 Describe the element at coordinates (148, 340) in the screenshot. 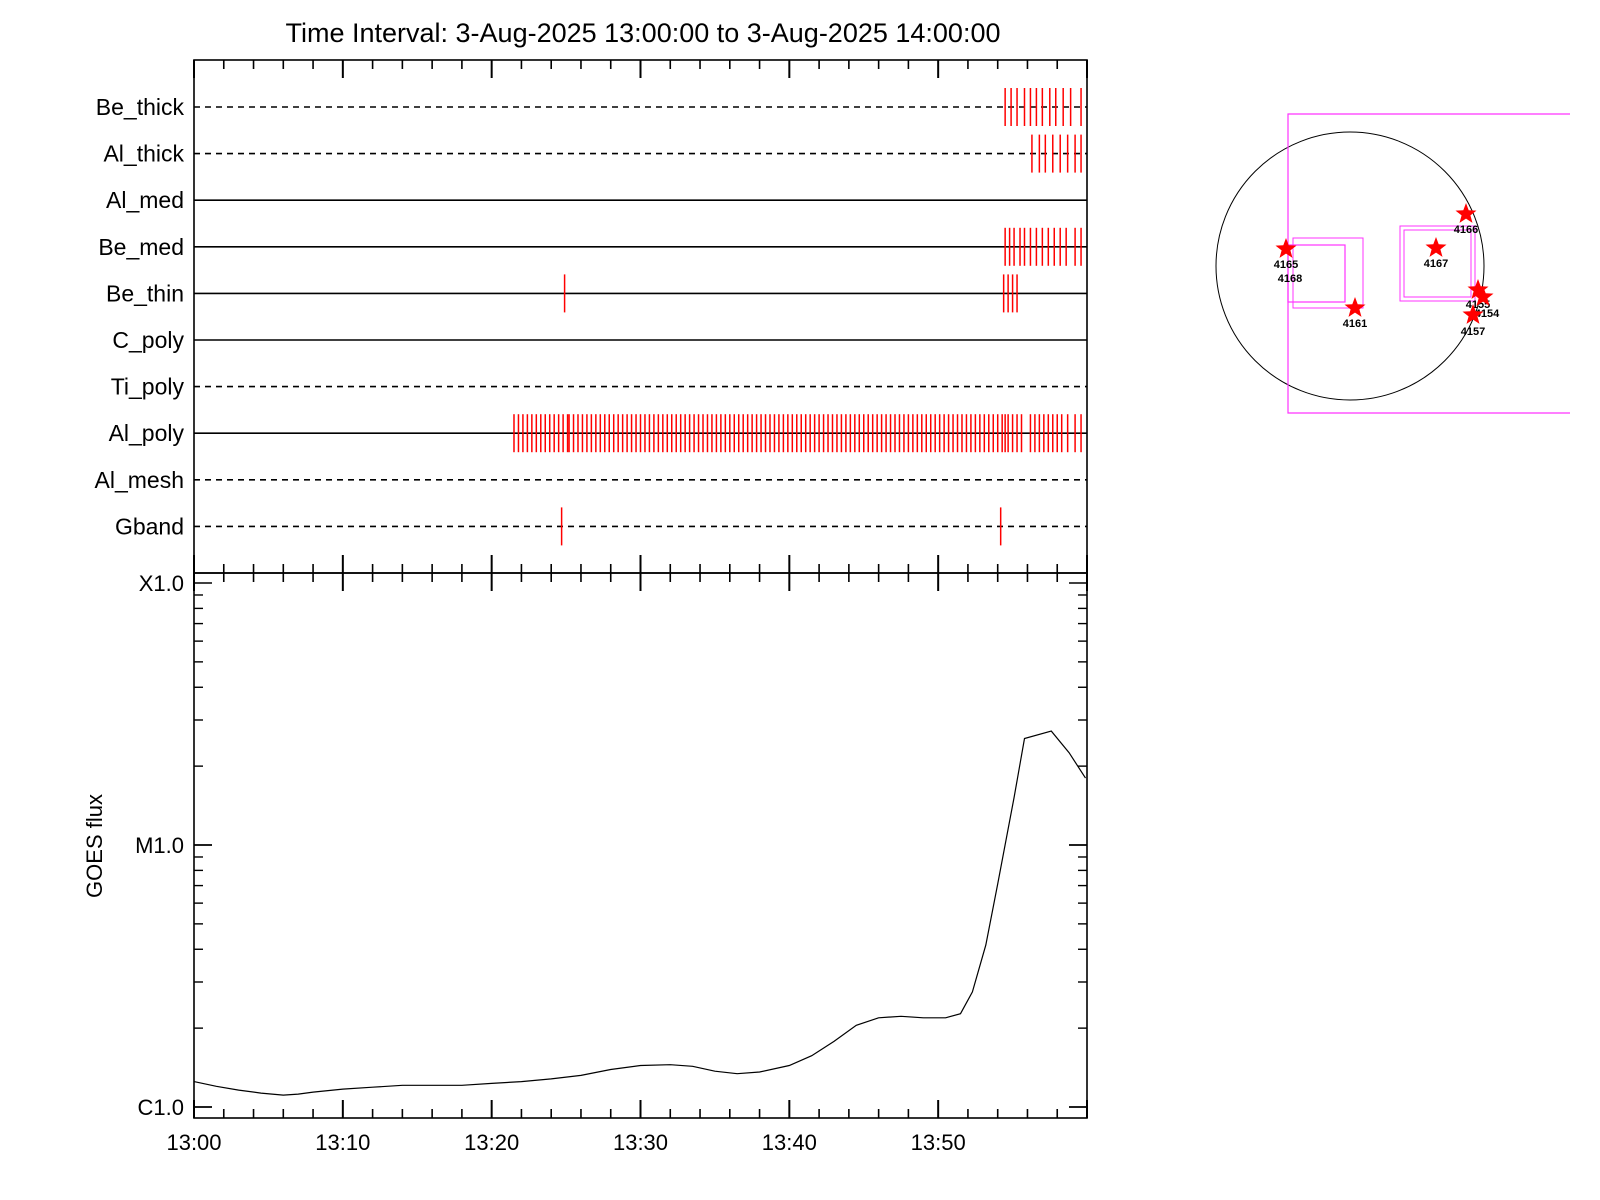

I see `row-label: C_poly` at that location.